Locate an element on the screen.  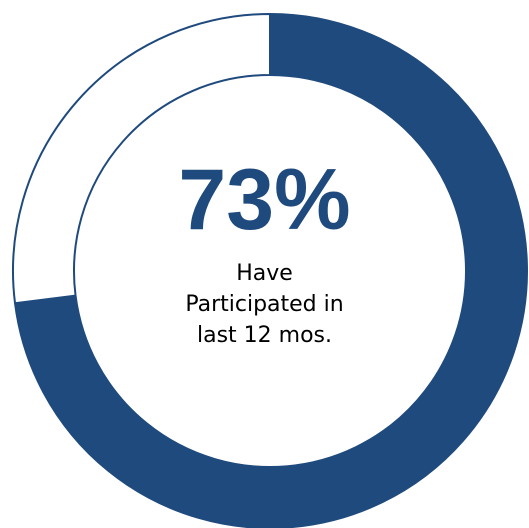
caption-line-3: last 12 mos. is located at coordinates (264, 335).